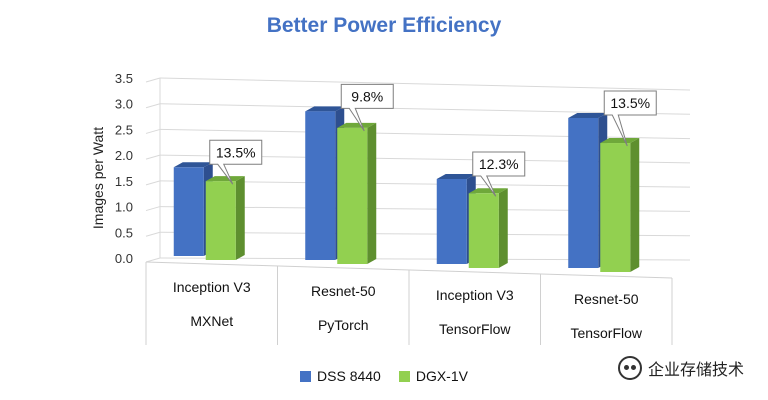 This screenshot has width=768, height=400. I want to click on legend-label-dss-8440: DSS 8440, so click(349, 376).